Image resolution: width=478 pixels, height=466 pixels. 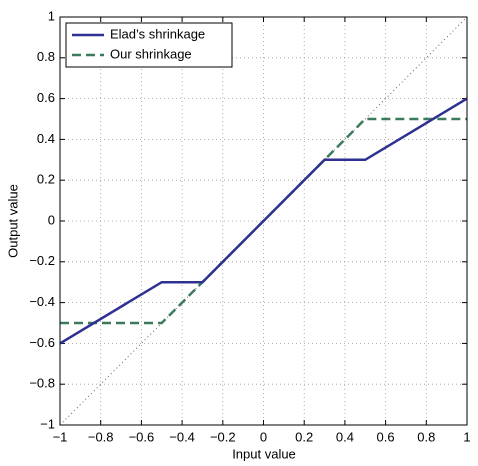 I want to click on y-tick-label: −0.2, so click(x=42, y=260).